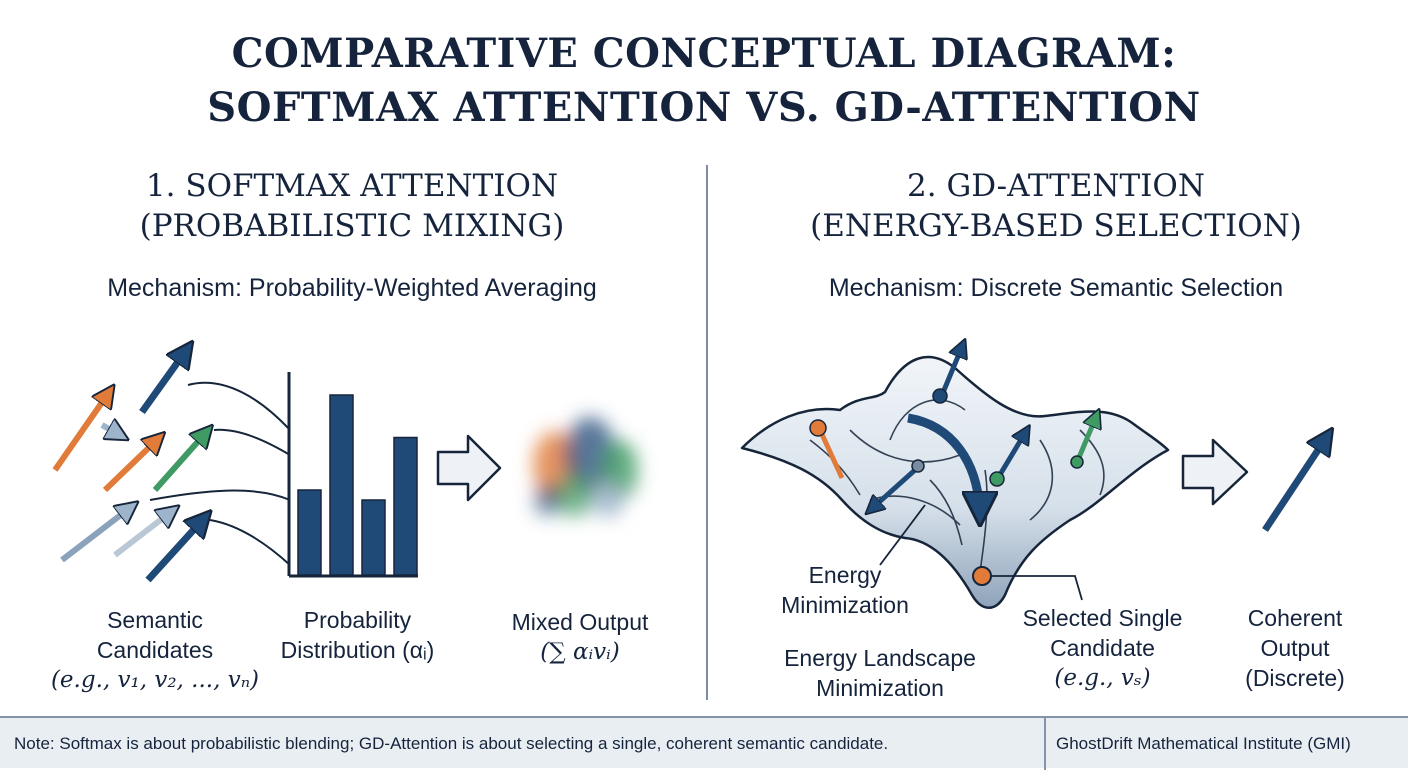  What do you see at coordinates (1045, 744) in the screenshot?
I see `footer-separator` at bounding box center [1045, 744].